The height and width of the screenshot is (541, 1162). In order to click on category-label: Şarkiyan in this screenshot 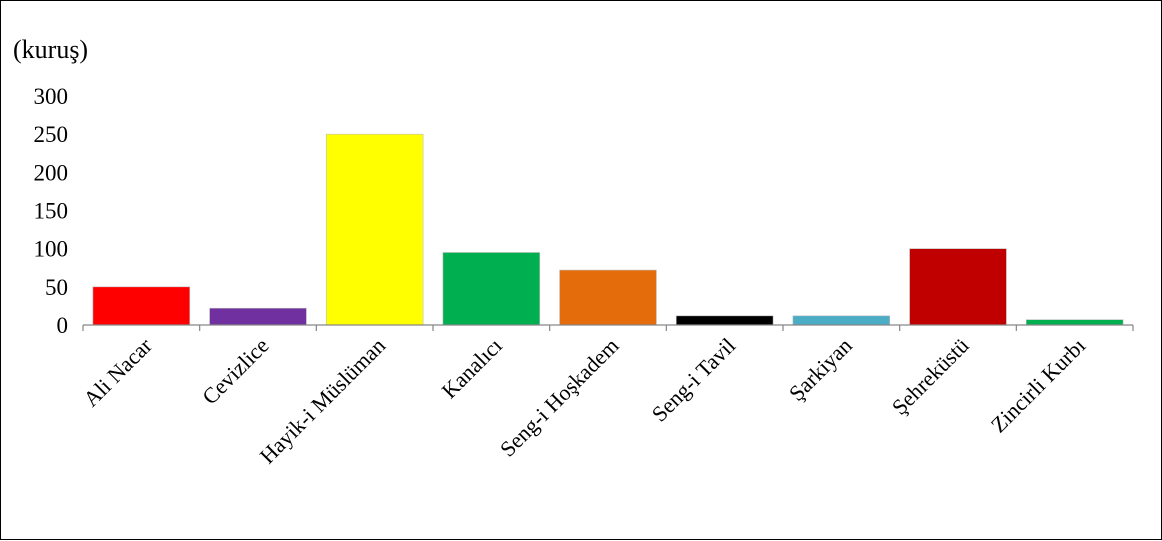, I will do `click(820, 369)`.